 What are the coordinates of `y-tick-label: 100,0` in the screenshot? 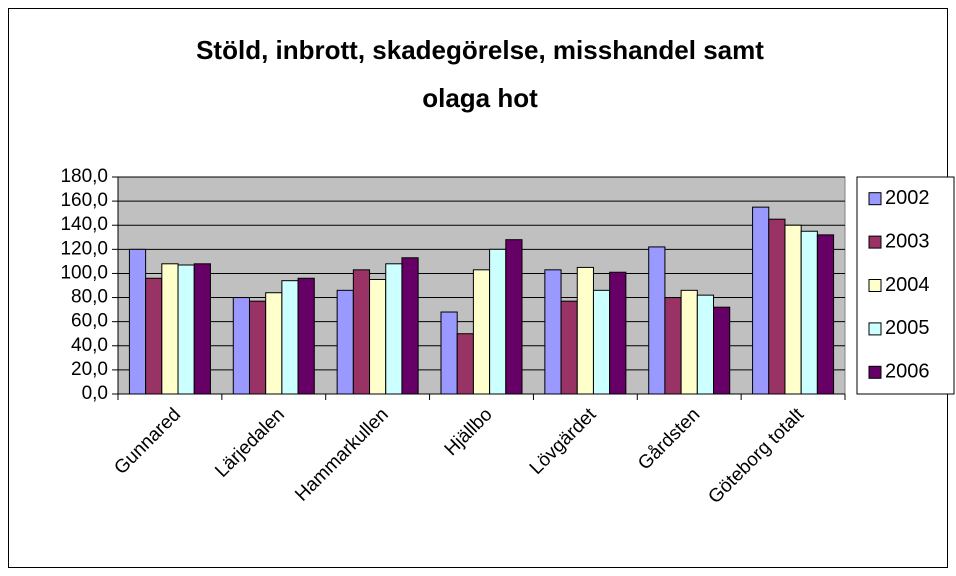 It's located at (84, 272).